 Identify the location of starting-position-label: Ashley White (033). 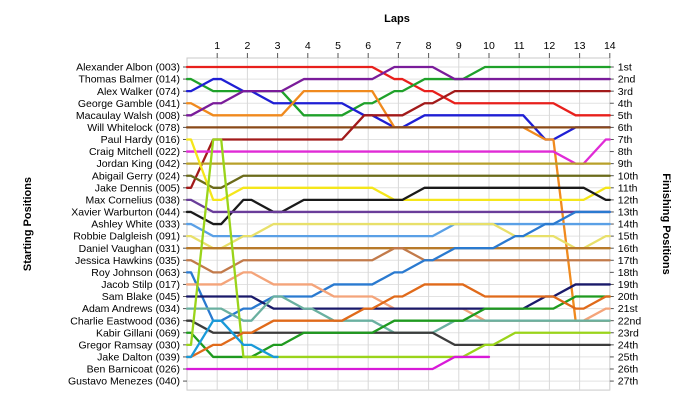
(135, 225).